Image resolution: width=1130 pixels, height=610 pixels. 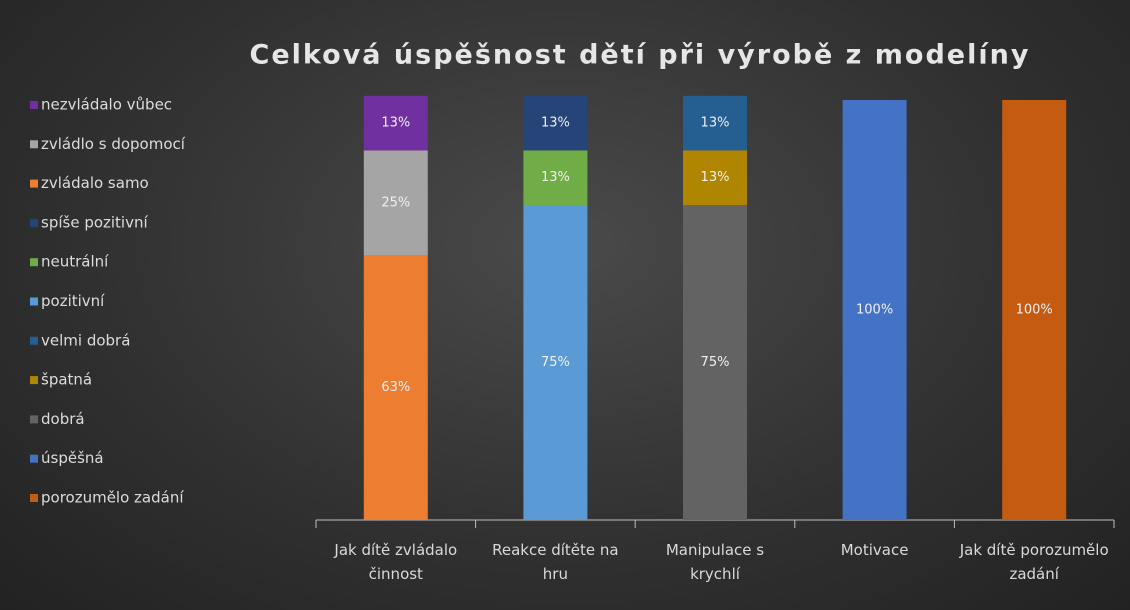 What do you see at coordinates (73, 301) in the screenshot?
I see `legend-label: pozitivní` at bounding box center [73, 301].